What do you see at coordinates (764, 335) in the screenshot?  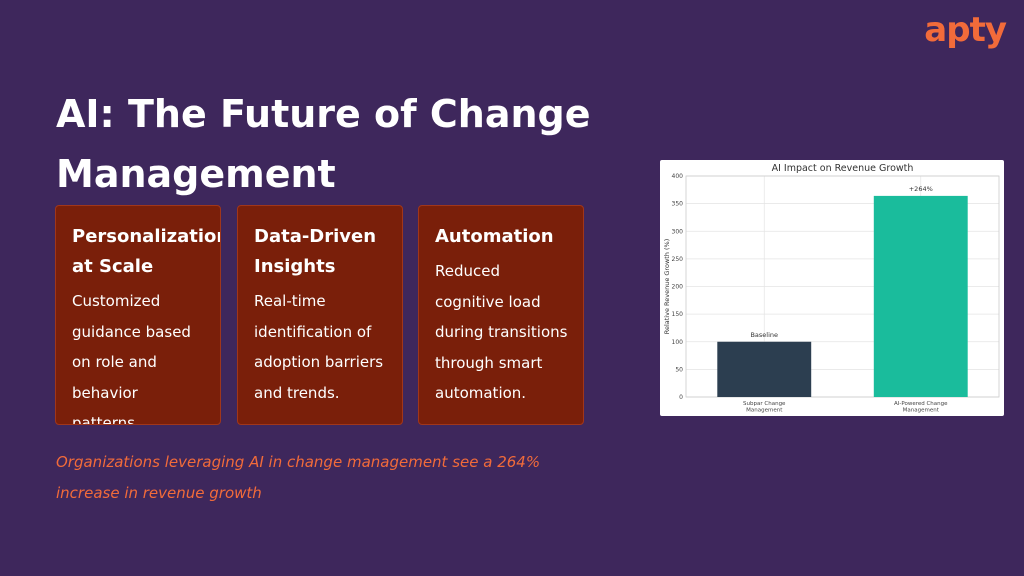 I see `data-label-0: Baseline` at bounding box center [764, 335].